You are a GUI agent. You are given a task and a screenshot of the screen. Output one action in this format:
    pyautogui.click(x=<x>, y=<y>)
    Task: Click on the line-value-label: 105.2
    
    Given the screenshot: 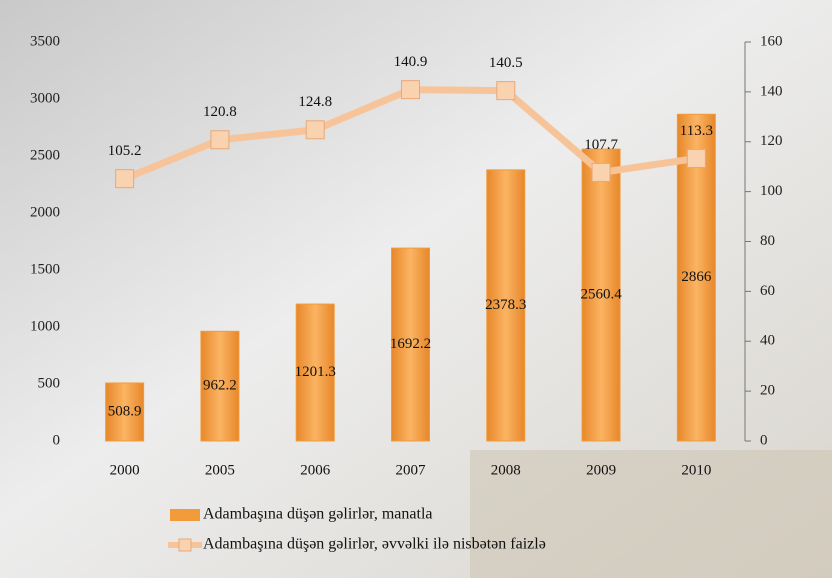 What is the action you would take?
    pyautogui.click(x=125, y=151)
    